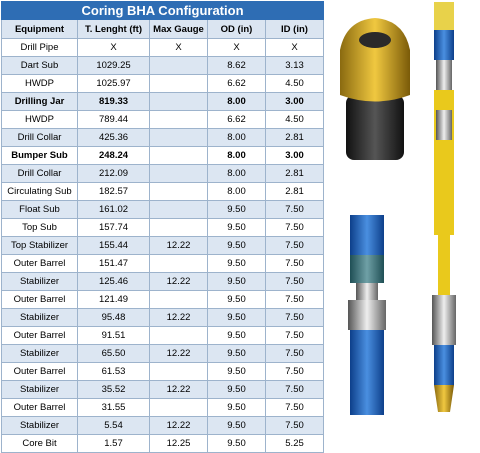 The width and height of the screenshot is (480, 453). What do you see at coordinates (113, 335) in the screenshot?
I see `cell-length: 91.51` at bounding box center [113, 335].